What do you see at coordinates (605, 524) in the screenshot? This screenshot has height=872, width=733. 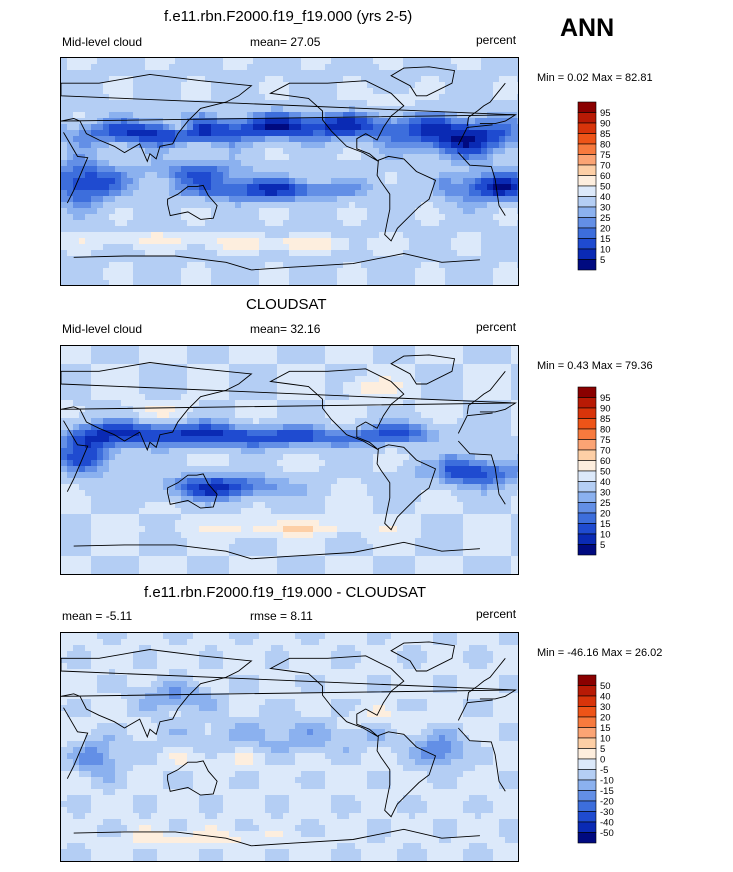 I see `colorbar-tick-label: 15` at bounding box center [605, 524].